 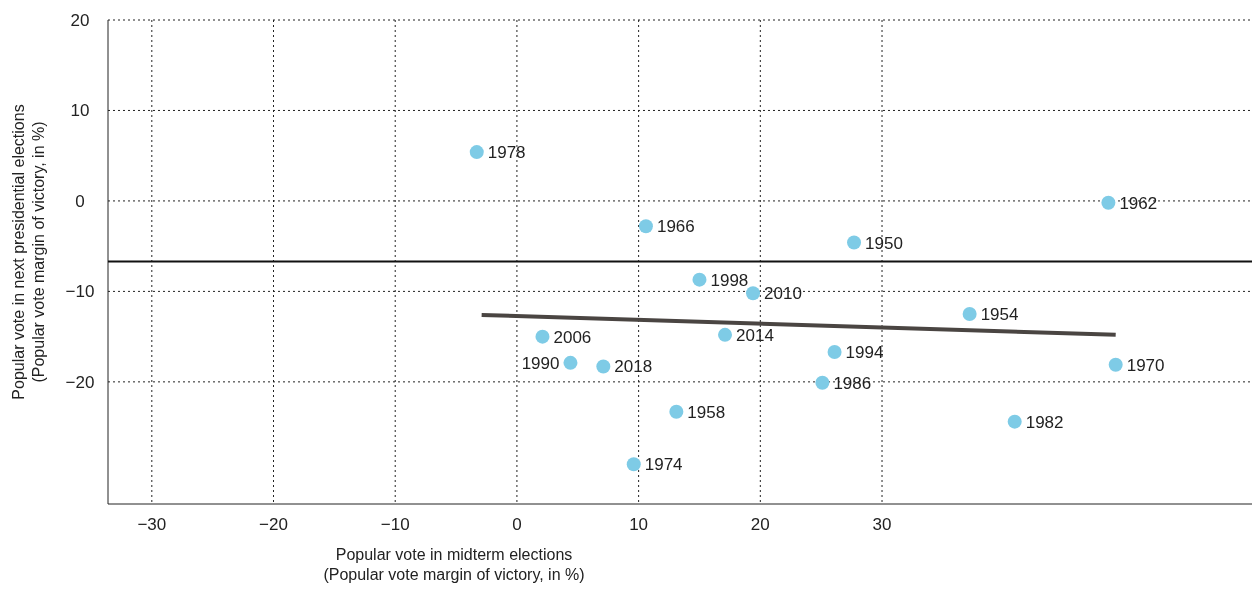 What do you see at coordinates (28, 252) in the screenshot?
I see `y-axis-title: Popular vote in next presidential elections (Popular vote margin of victory, in %)` at bounding box center [28, 252].